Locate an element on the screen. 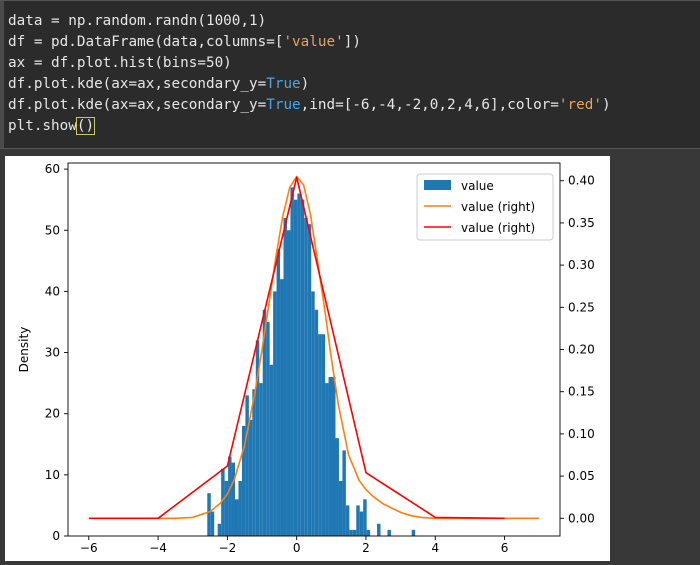  code-token: 'value' is located at coordinates (313, 42).